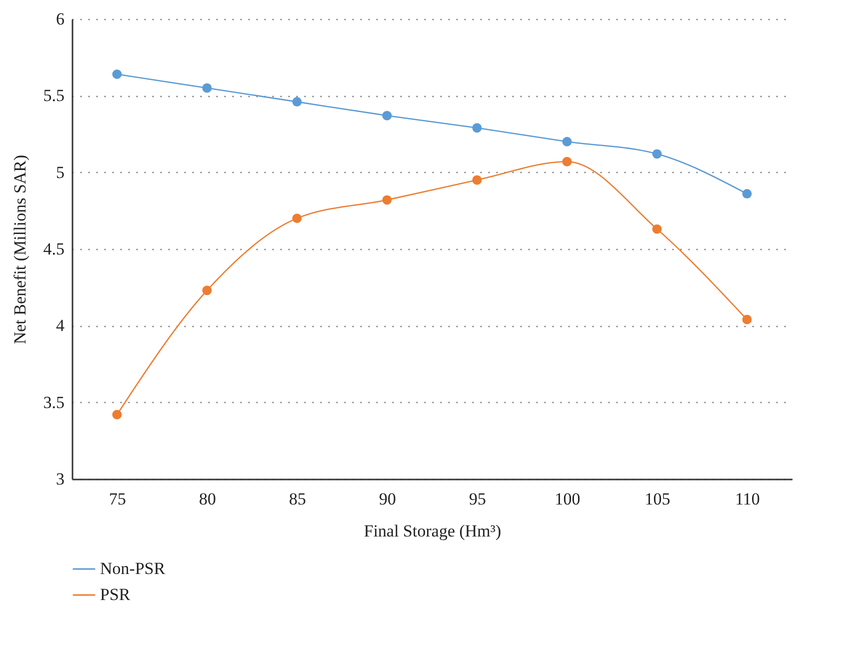 Image resolution: width=848 pixels, height=650 pixels. What do you see at coordinates (53, 249) in the screenshot?
I see `y-tick-label: 4.5` at bounding box center [53, 249].